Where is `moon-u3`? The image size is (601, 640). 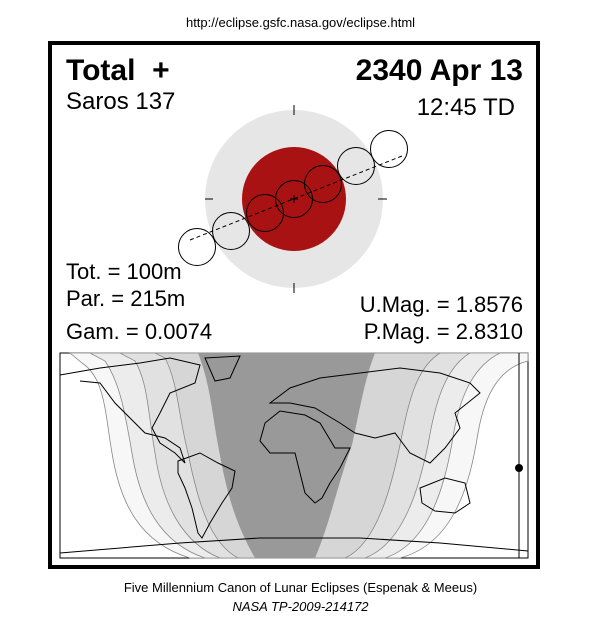 moon-u3 is located at coordinates (323, 184).